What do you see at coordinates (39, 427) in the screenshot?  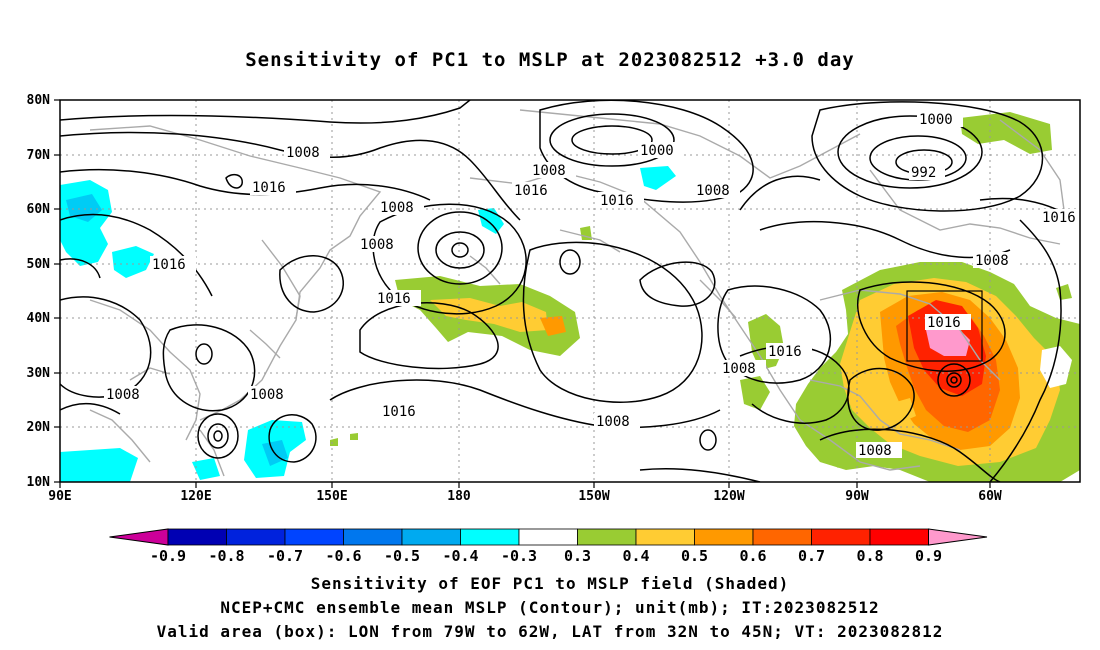 I see `lat-label: 20N` at bounding box center [39, 427].